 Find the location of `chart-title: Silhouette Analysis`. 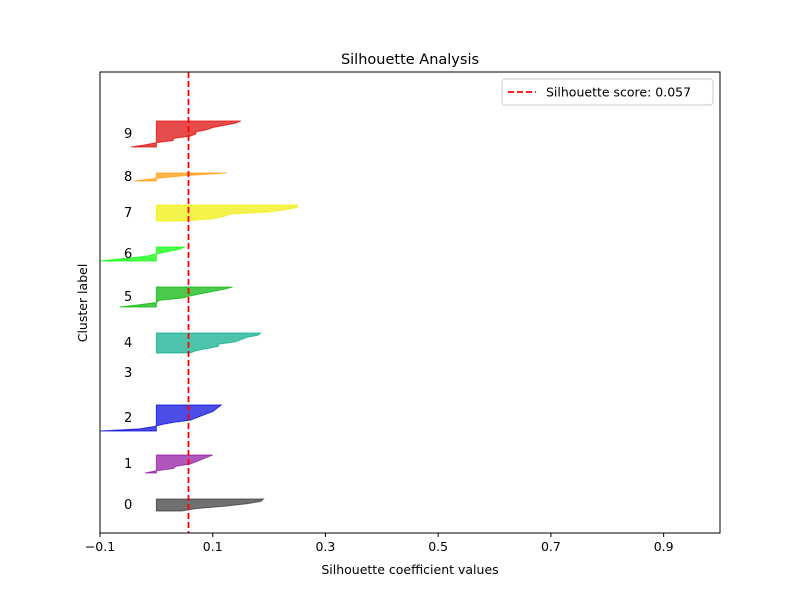

chart-title: Silhouette Analysis is located at coordinates (410, 60).